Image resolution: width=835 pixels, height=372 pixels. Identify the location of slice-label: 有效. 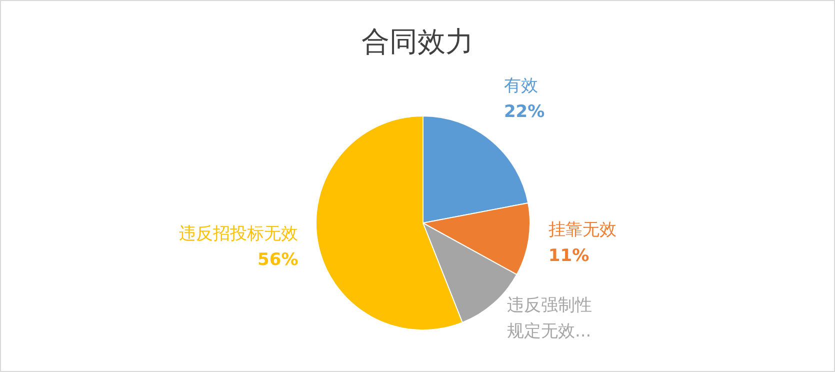
(521, 86).